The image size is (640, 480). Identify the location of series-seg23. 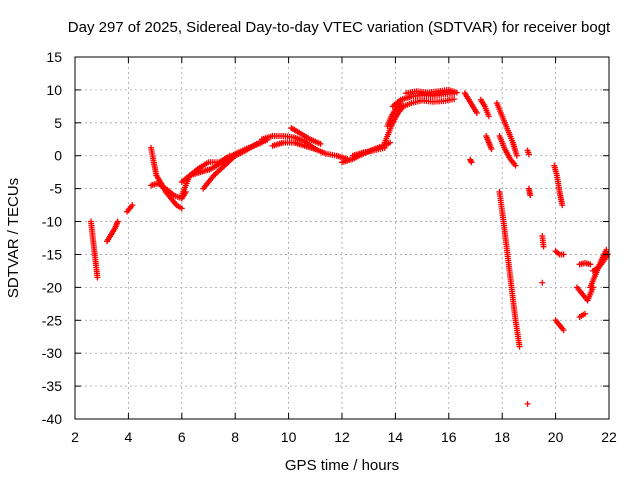
(509, 269).